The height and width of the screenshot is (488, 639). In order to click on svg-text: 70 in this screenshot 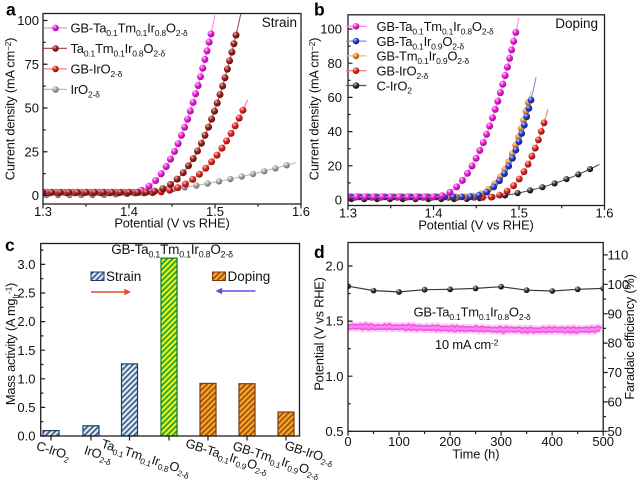, I will do `click(615, 372)`.